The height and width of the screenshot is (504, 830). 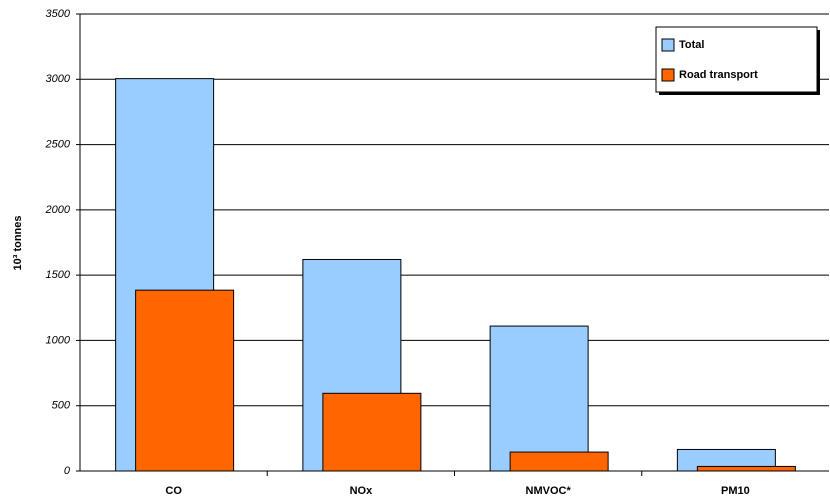 What do you see at coordinates (58, 144) in the screenshot?
I see `y-tick-label: 2500` at bounding box center [58, 144].